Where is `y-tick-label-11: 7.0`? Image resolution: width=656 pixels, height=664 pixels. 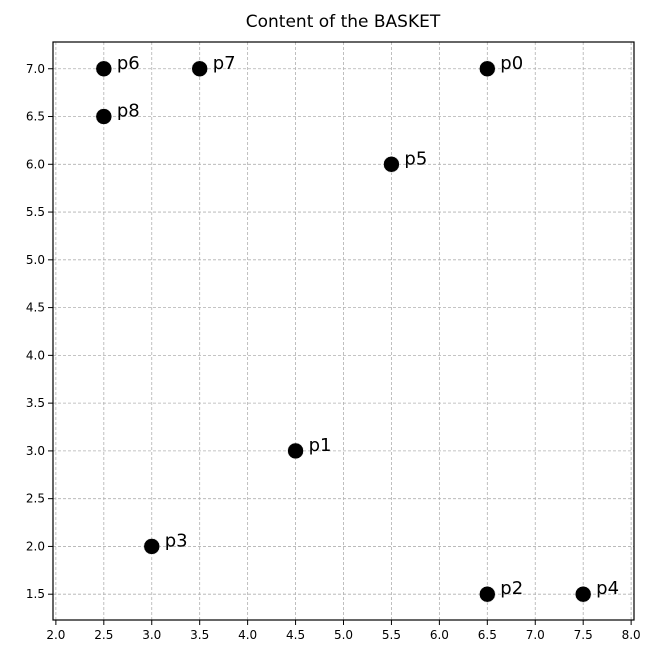 y-tick-label-11: 7.0 is located at coordinates (35, 69).